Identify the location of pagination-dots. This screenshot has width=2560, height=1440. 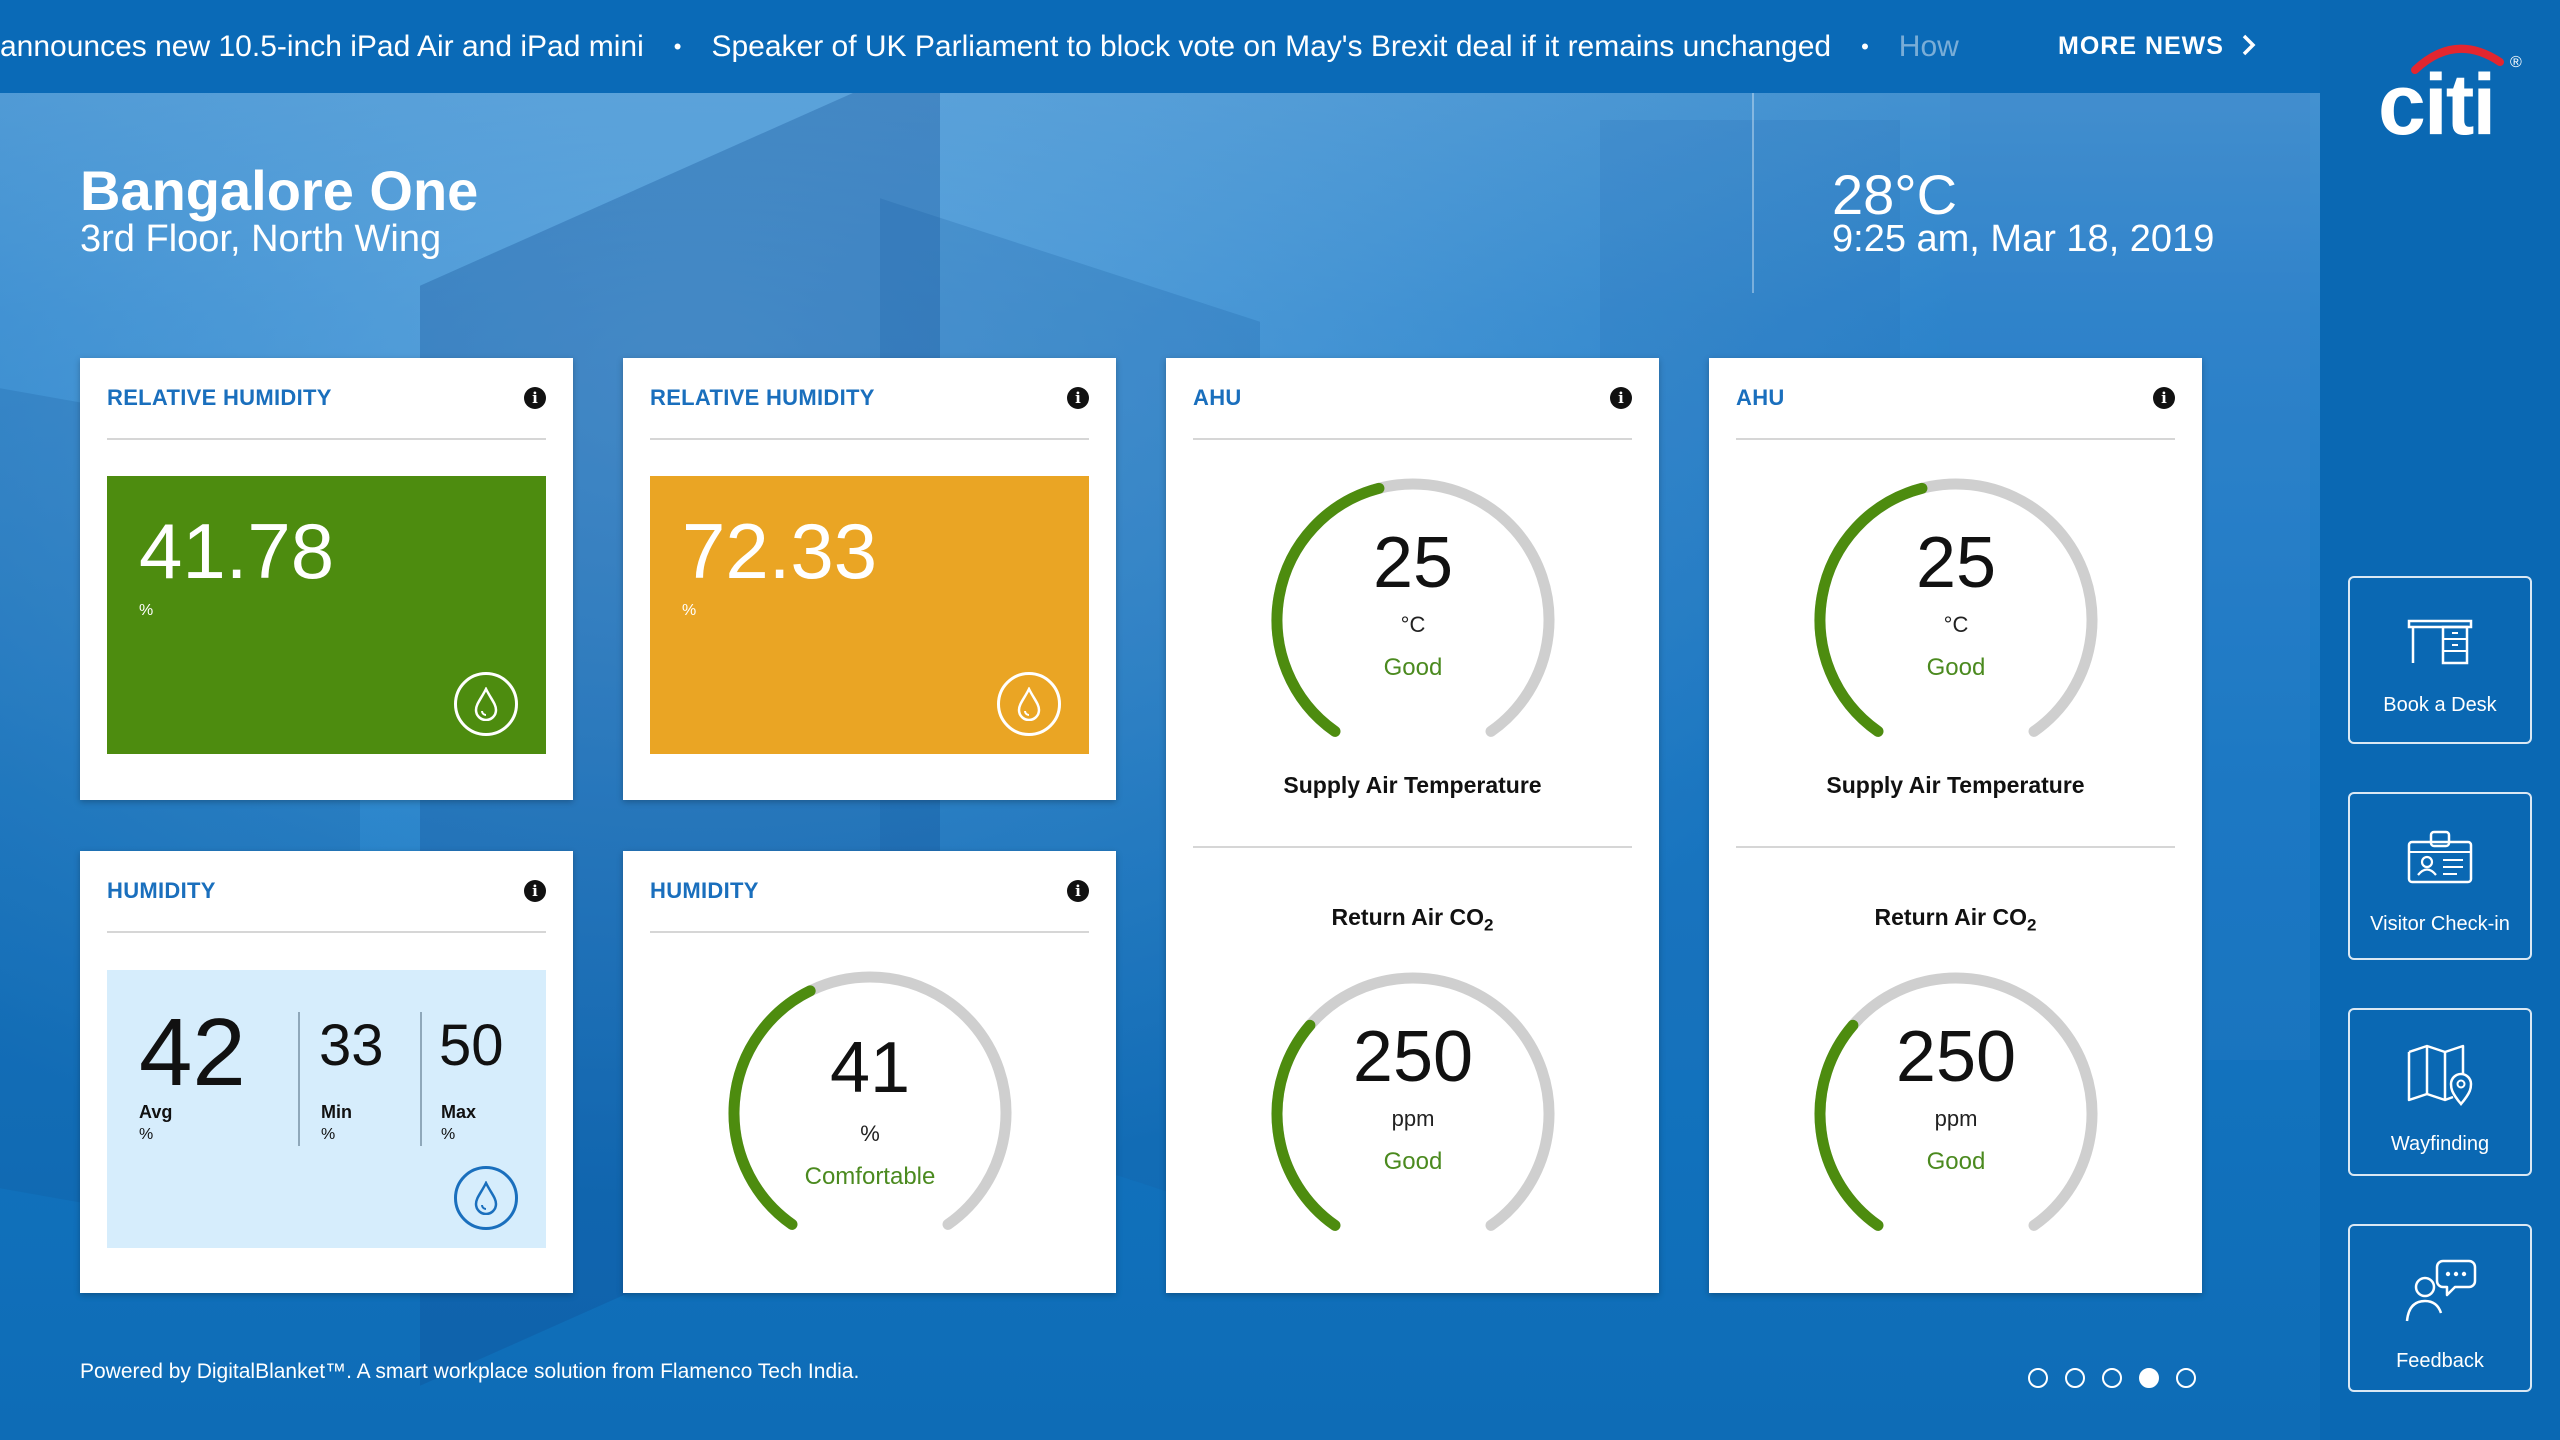
(2112, 1378).